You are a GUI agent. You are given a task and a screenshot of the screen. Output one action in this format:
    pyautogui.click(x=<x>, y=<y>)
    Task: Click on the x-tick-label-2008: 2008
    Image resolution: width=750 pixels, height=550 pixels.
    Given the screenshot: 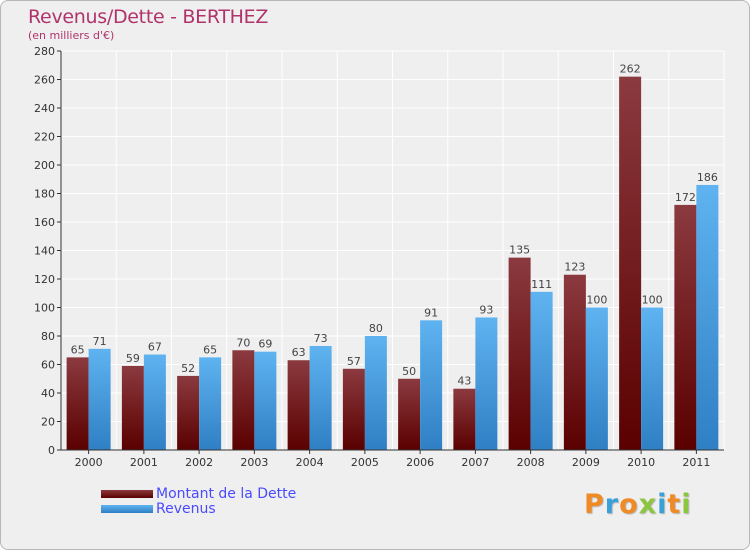 What is the action you would take?
    pyautogui.click(x=531, y=462)
    